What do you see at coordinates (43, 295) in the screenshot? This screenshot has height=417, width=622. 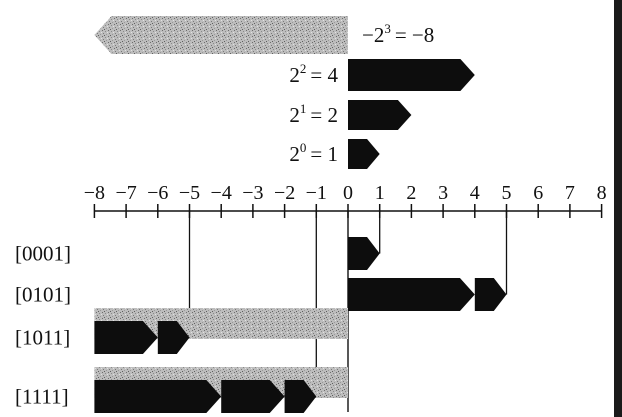 I see `example-label-1: [0101]` at bounding box center [43, 295].